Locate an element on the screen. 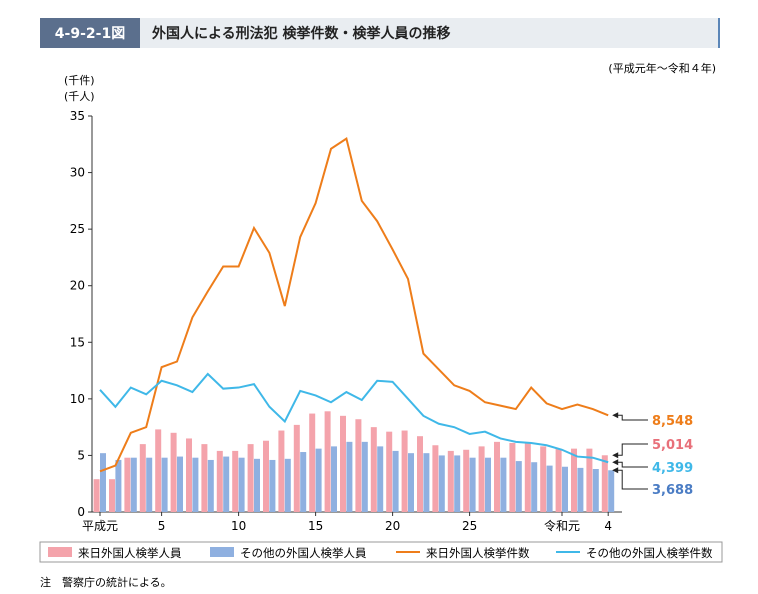 The width and height of the screenshot is (758, 594). x-tick-label: 10 is located at coordinates (238, 526).